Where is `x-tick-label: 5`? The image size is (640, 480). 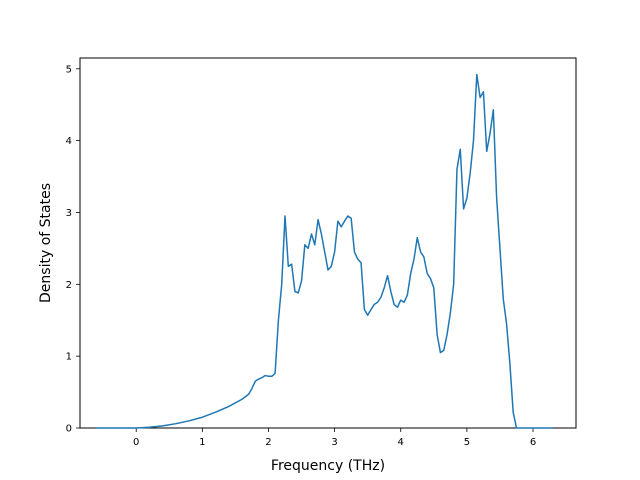 x-tick-label: 5 is located at coordinates (467, 442).